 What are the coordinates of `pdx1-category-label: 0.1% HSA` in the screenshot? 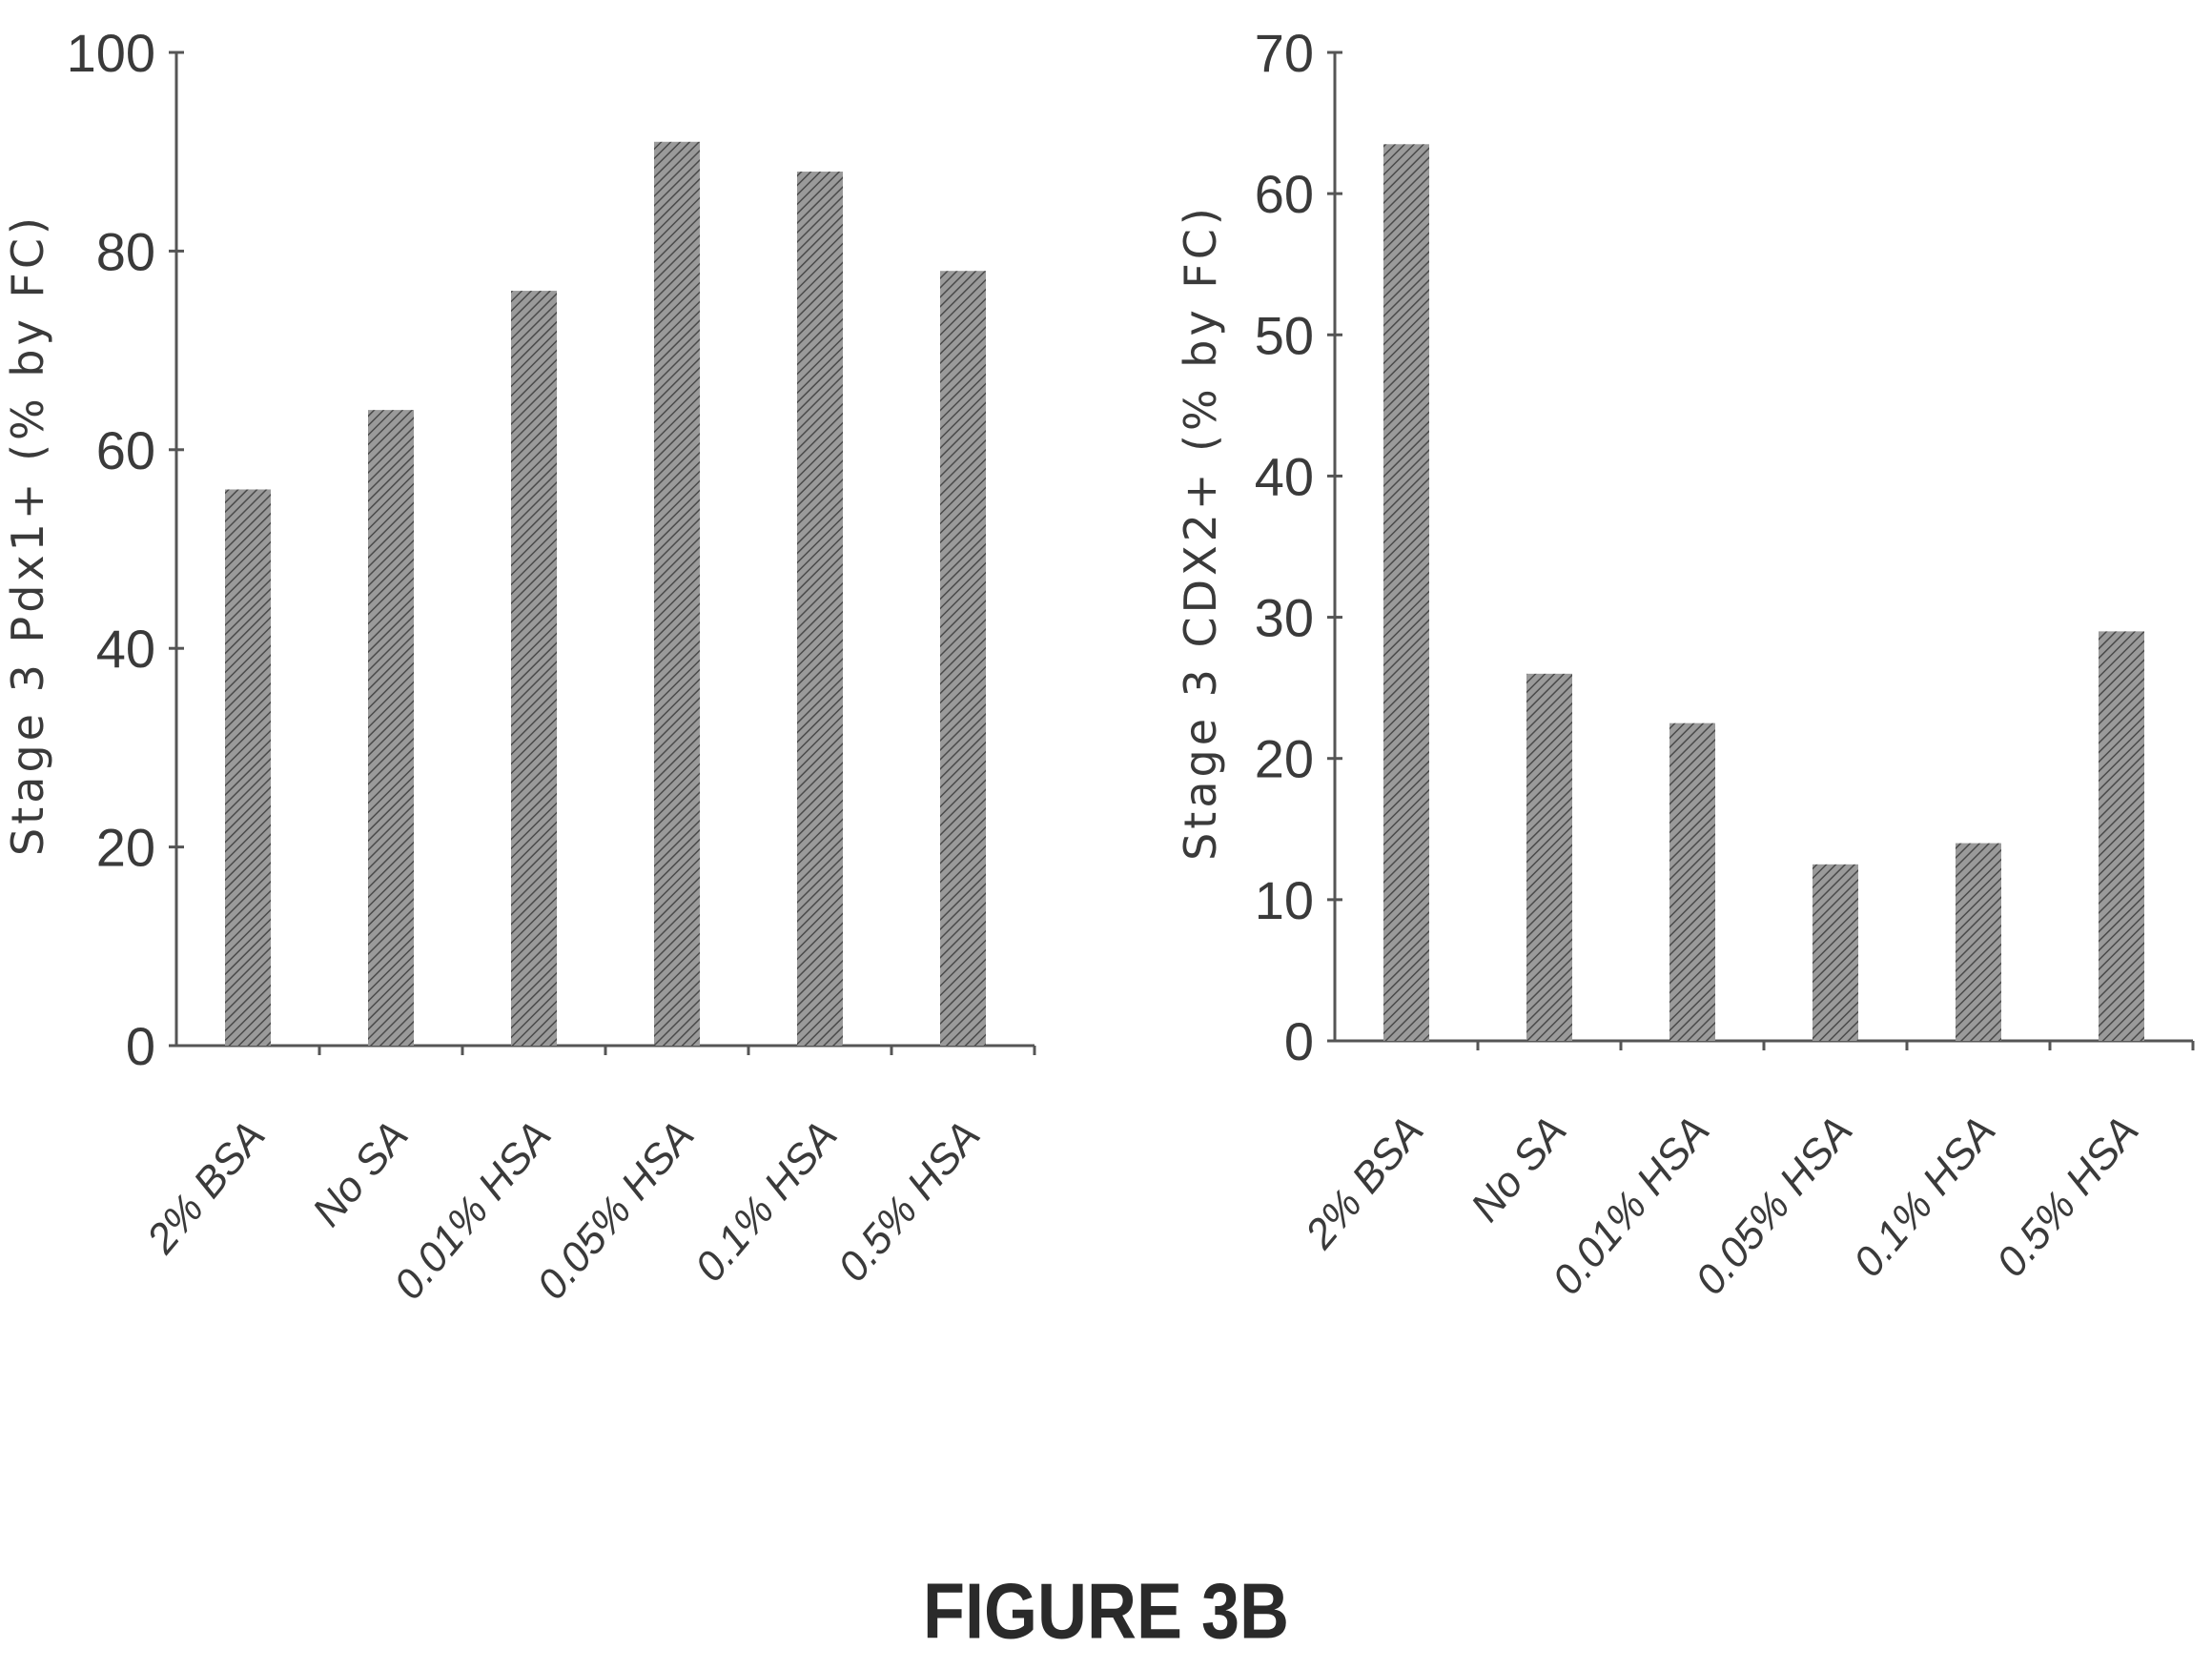 It's located at (766, 1201).